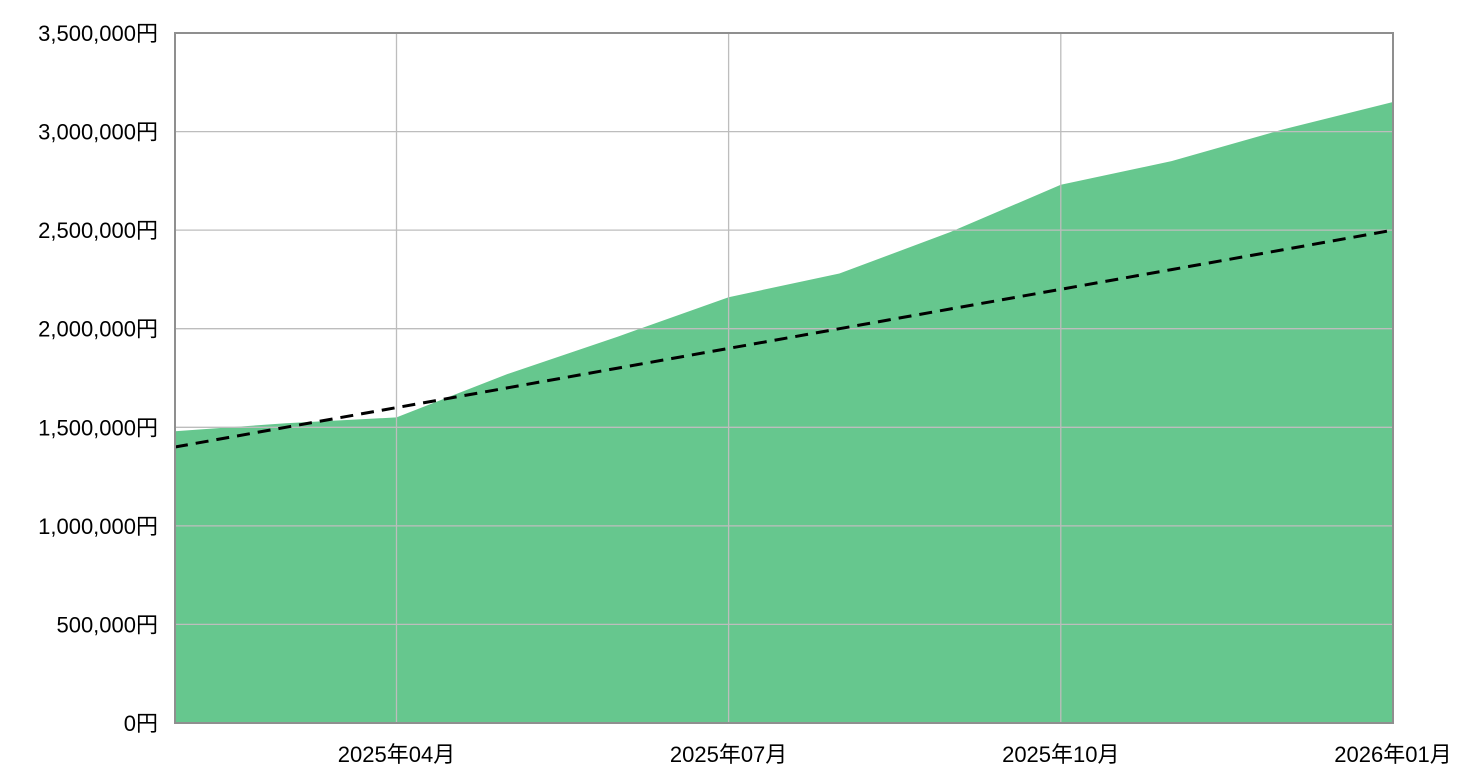 This screenshot has width=1484, height=784. I want to click on y-axis-tick-label: 500,000円, so click(107, 624).